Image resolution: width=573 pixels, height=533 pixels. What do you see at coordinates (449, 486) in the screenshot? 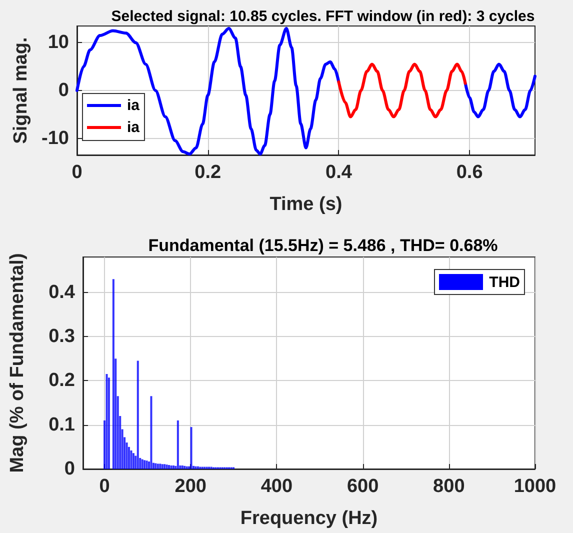
I see `x-tick-label: 800` at bounding box center [449, 486].